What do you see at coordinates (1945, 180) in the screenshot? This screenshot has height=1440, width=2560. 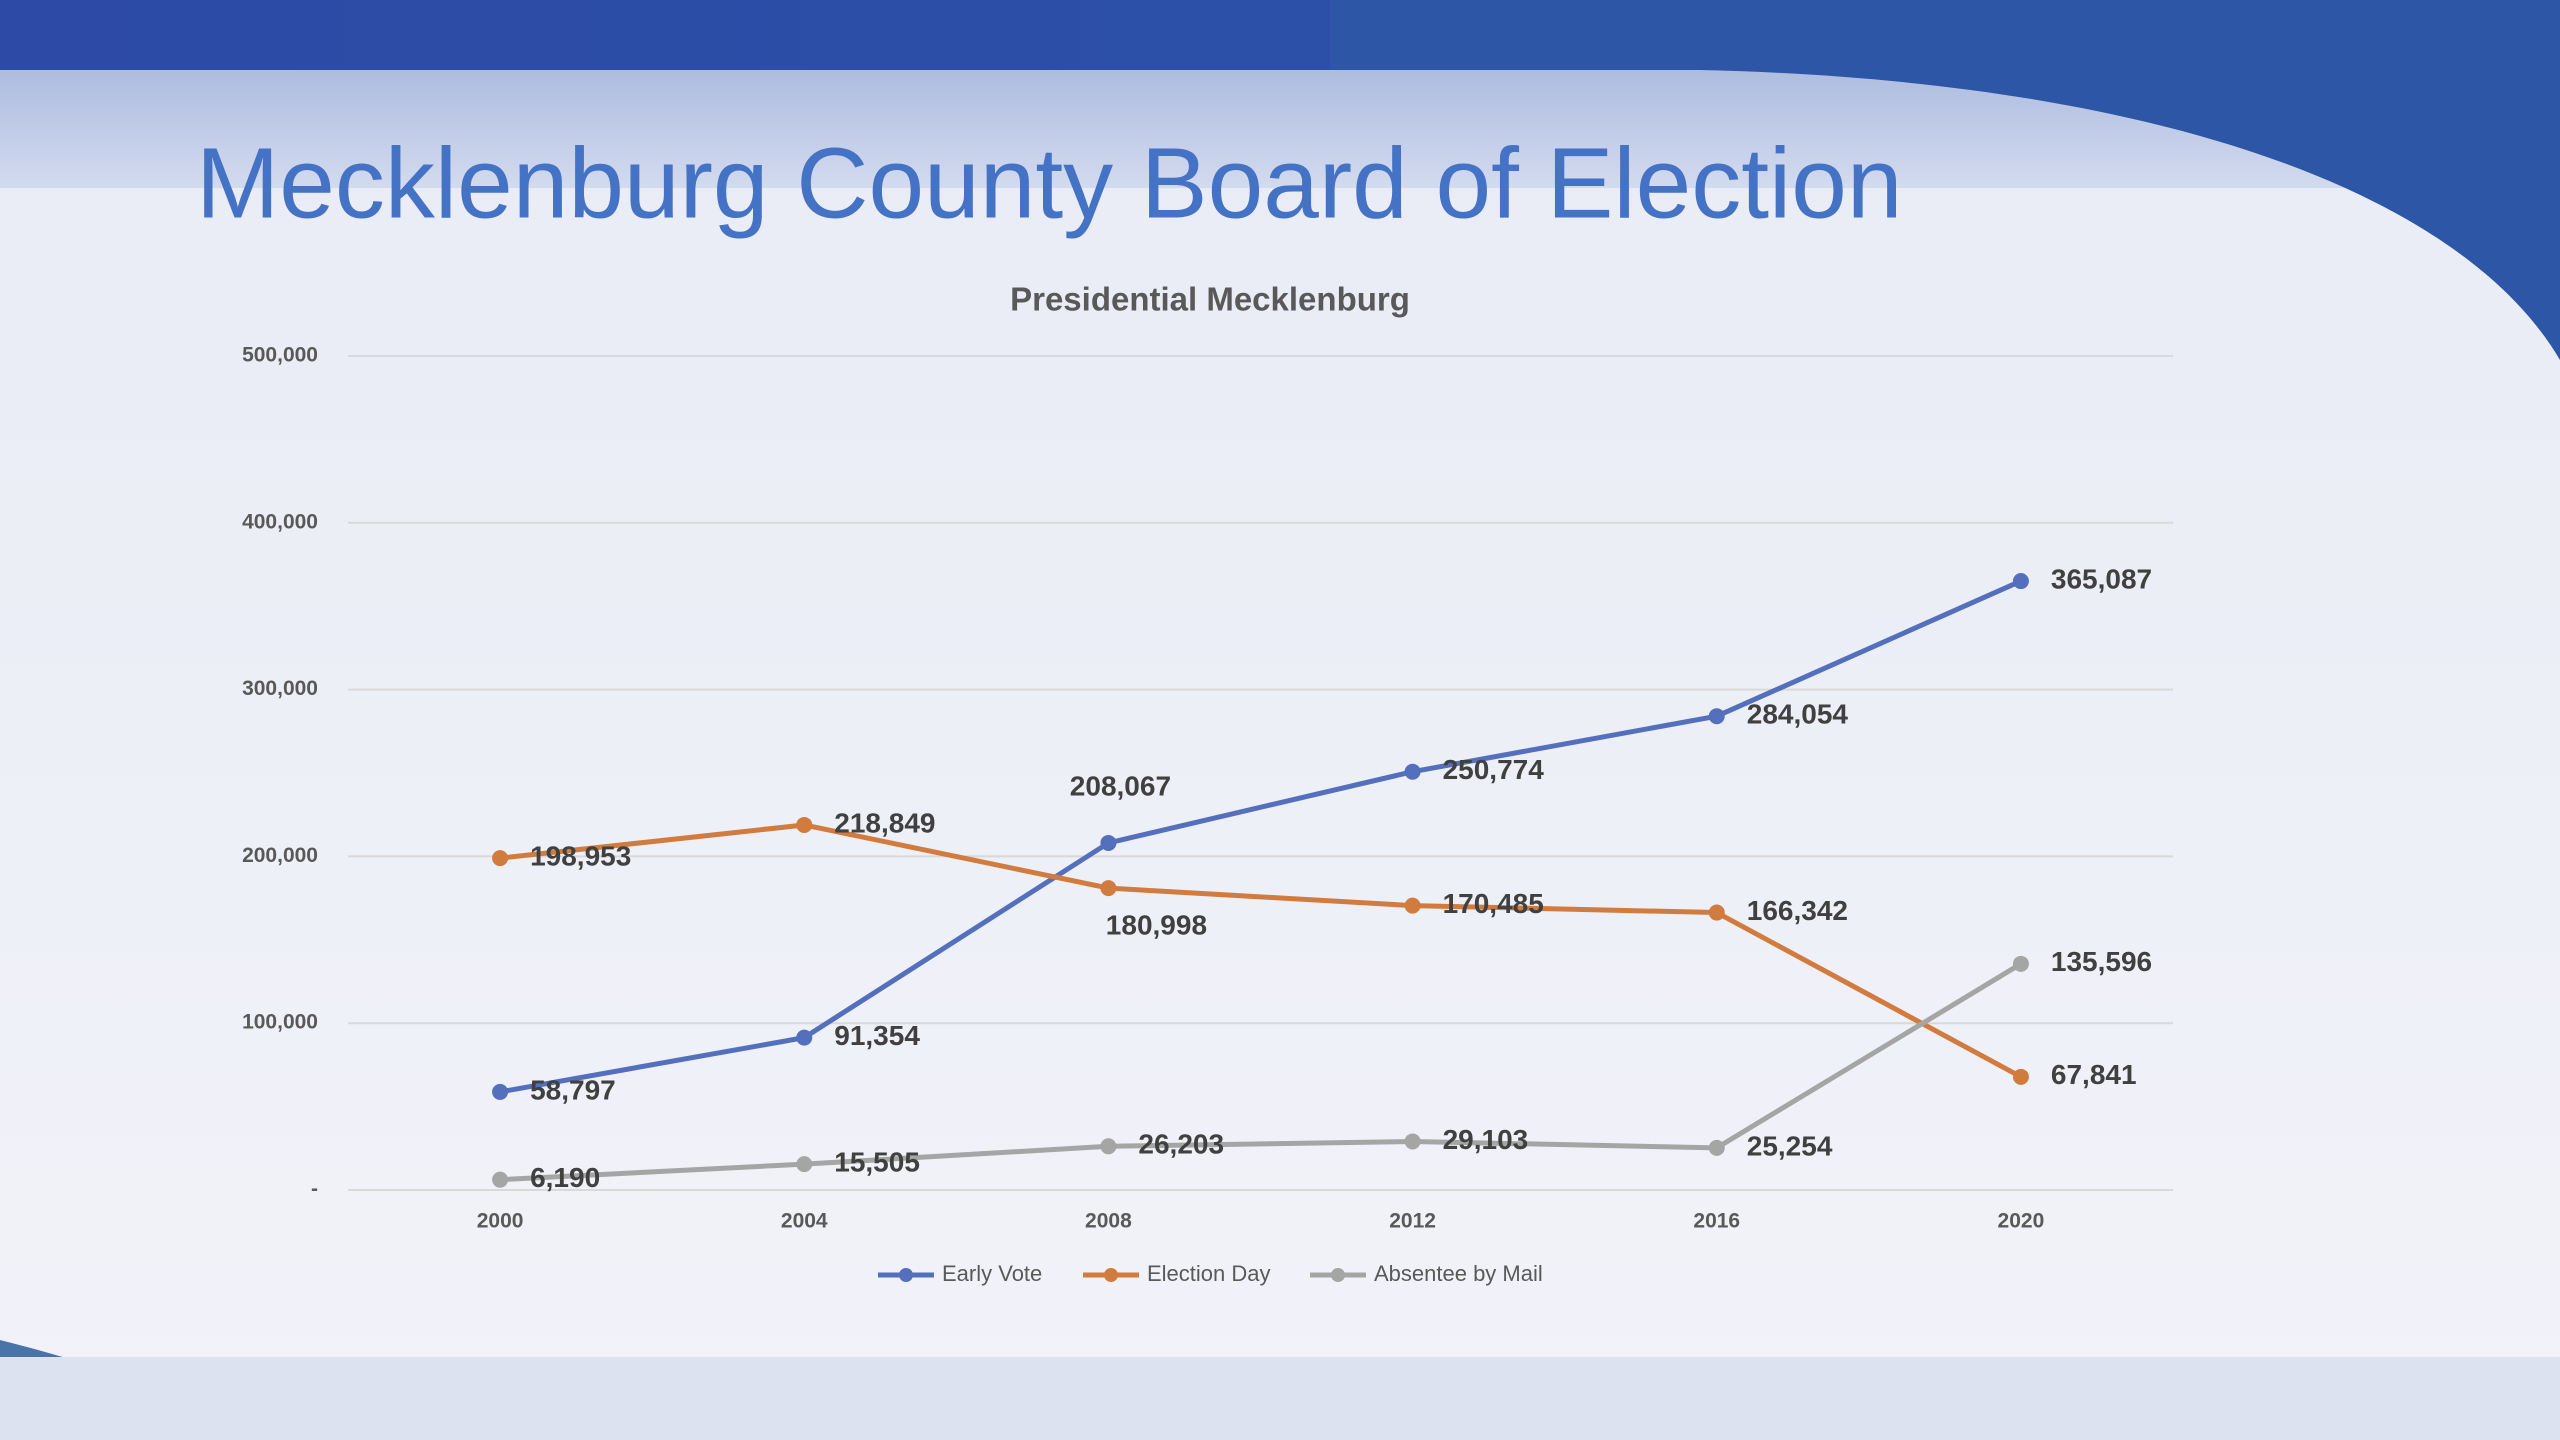 I see `swoosh` at bounding box center [1945, 180].